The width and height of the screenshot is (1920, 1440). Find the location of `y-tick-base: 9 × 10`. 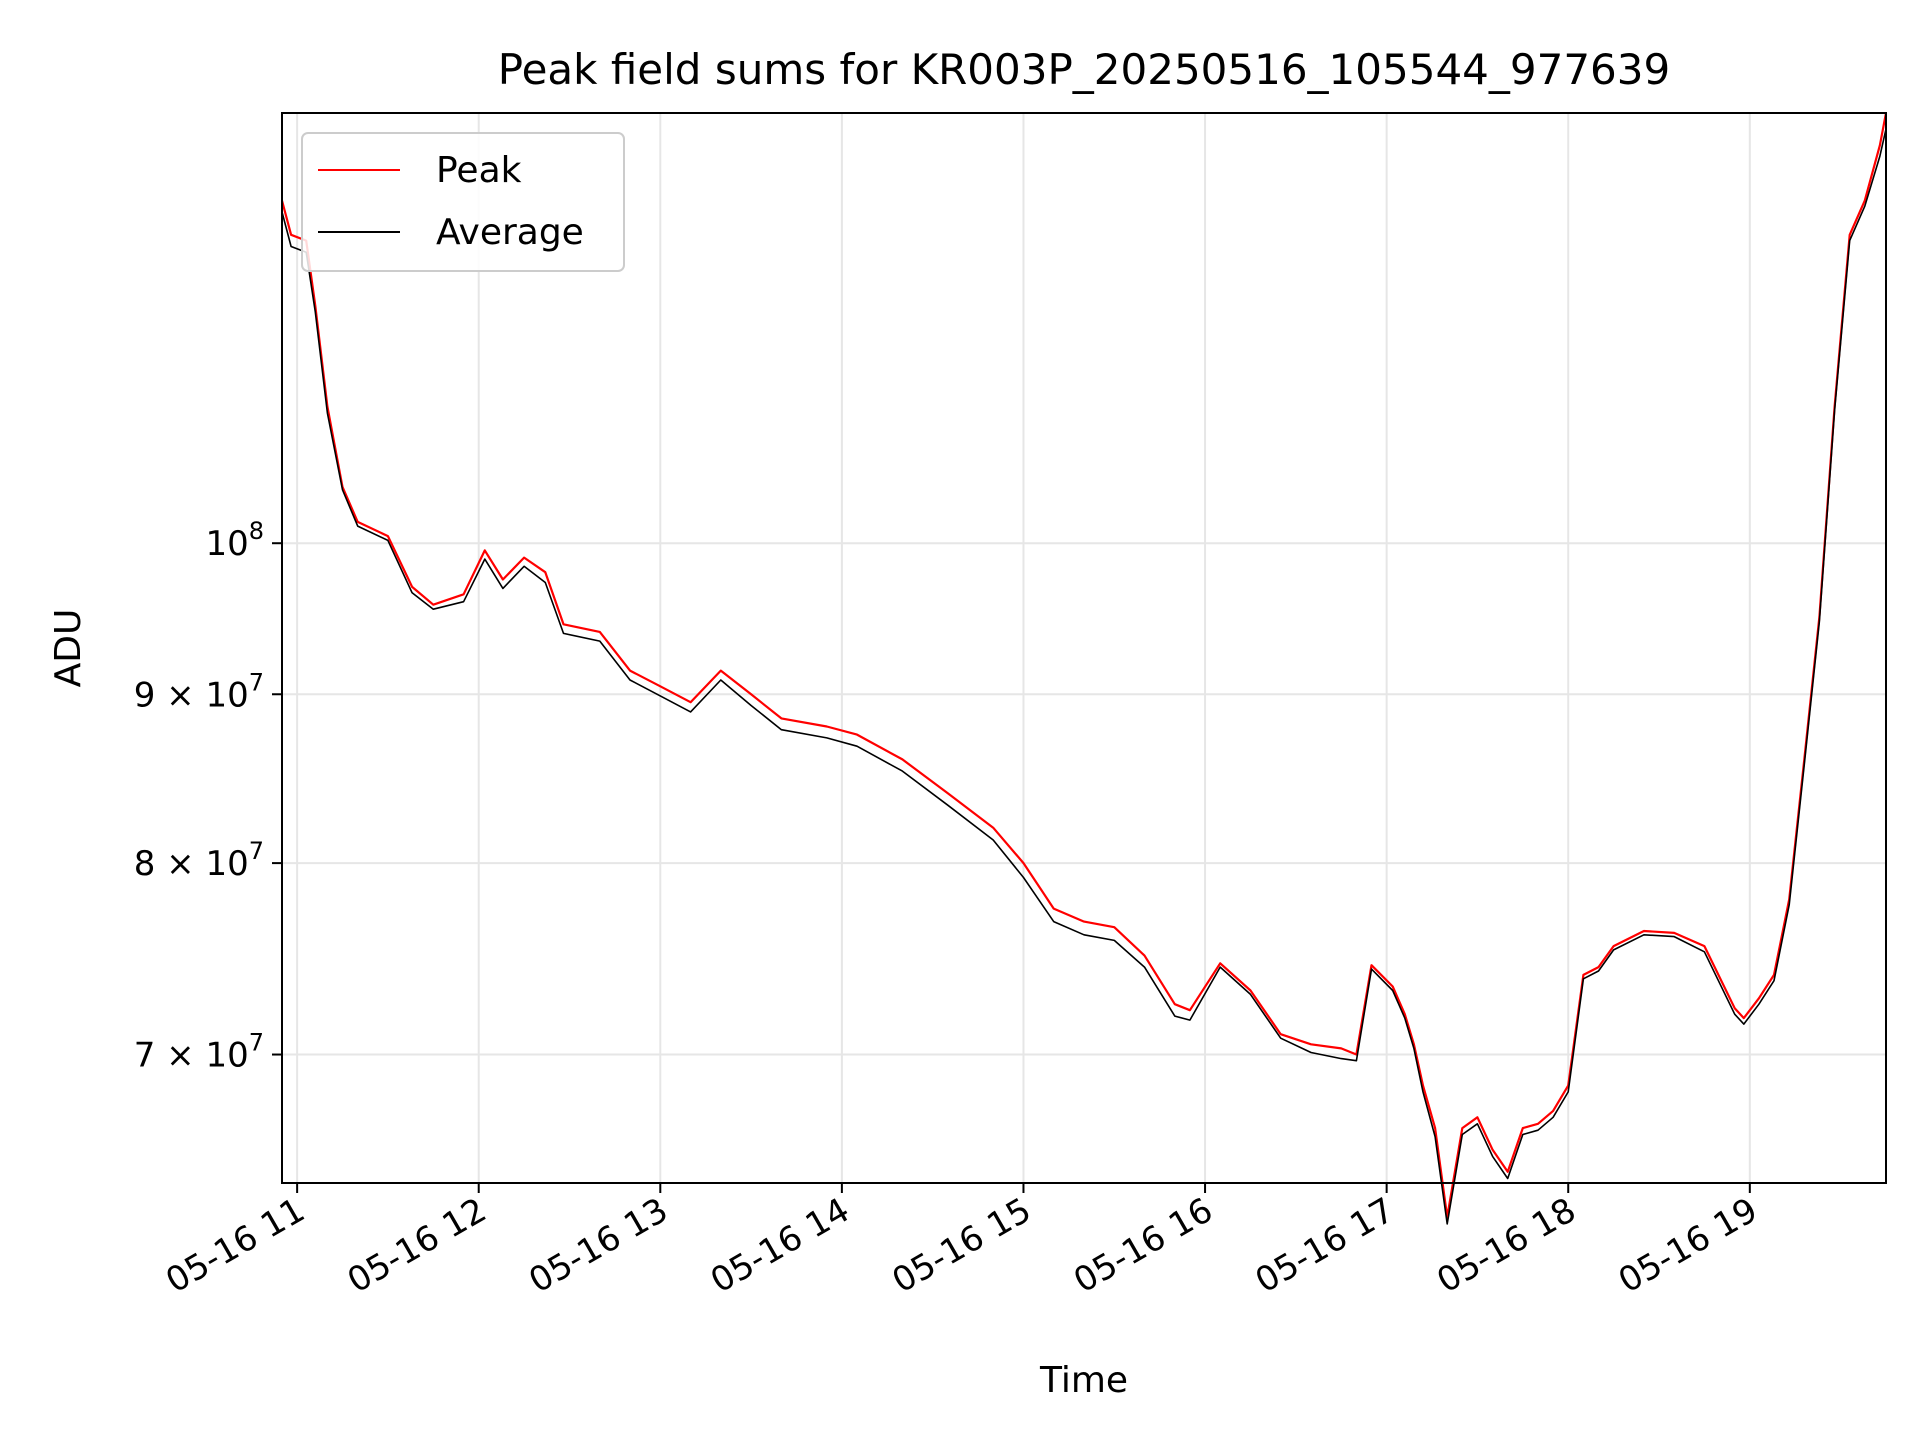

y-tick-base: 9 × 10 is located at coordinates (191, 695).